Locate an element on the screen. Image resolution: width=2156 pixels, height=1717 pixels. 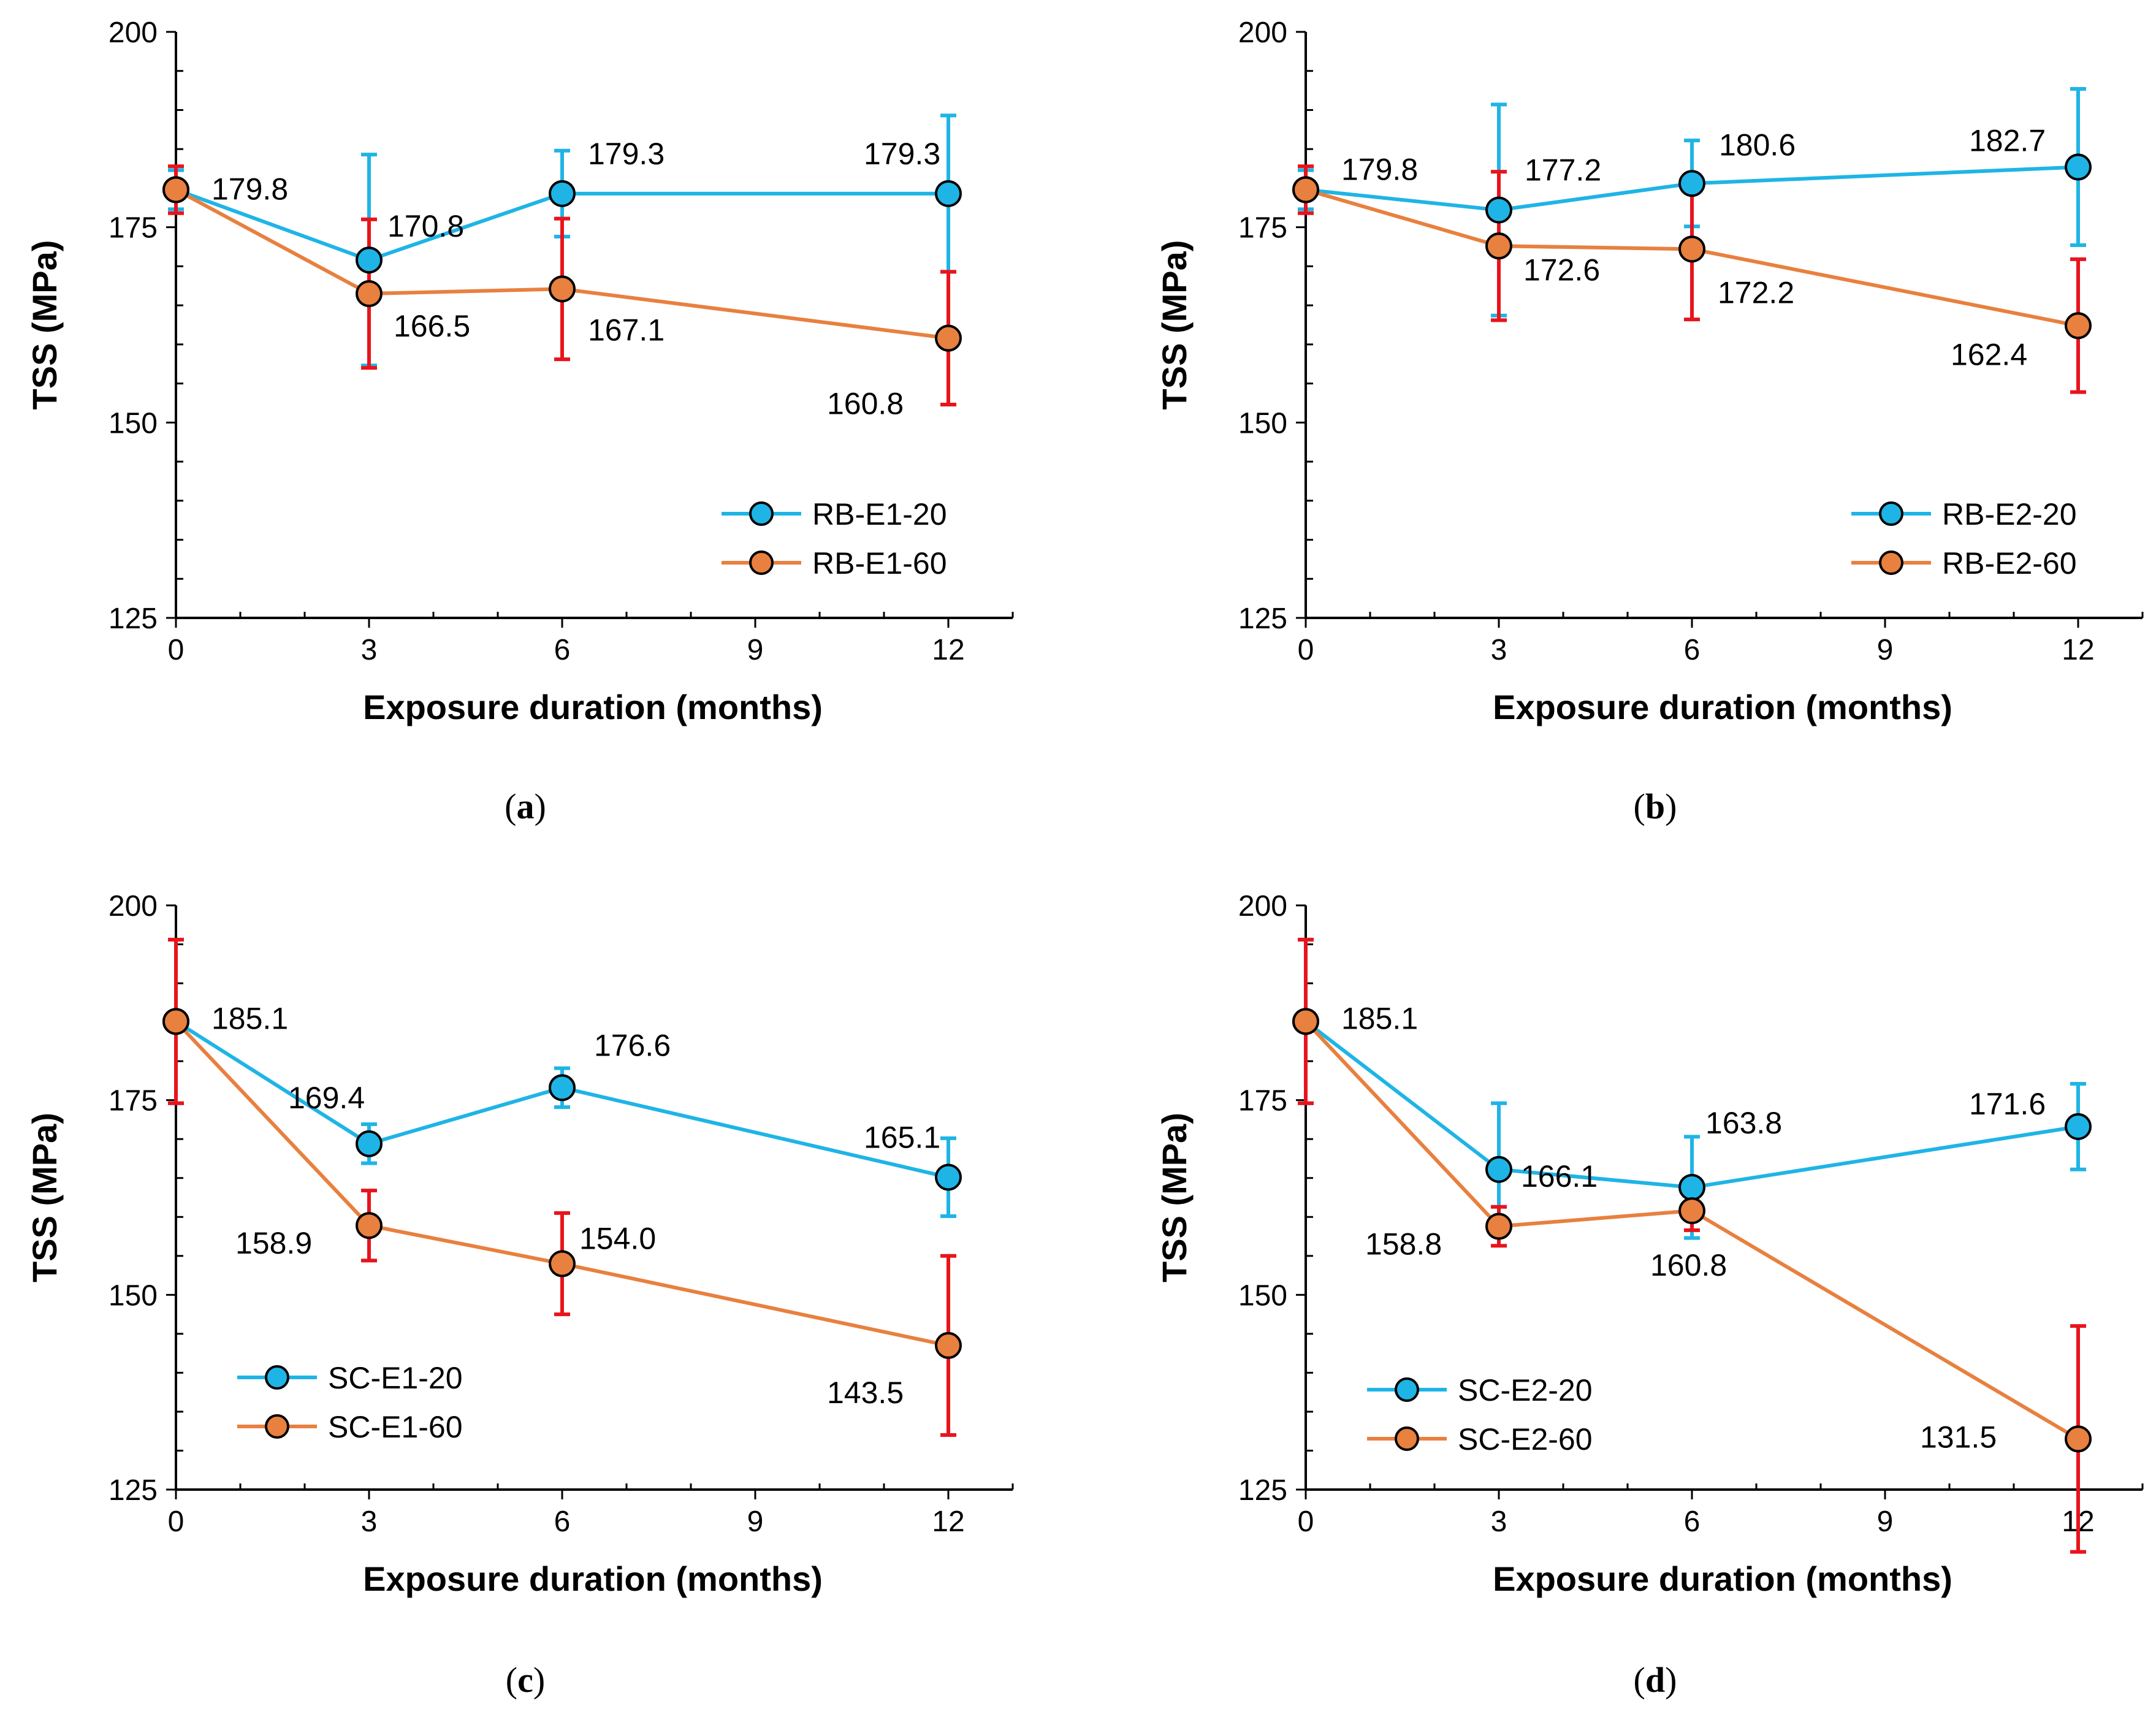
caption-letter: d is located at coordinates (1655, 1680).